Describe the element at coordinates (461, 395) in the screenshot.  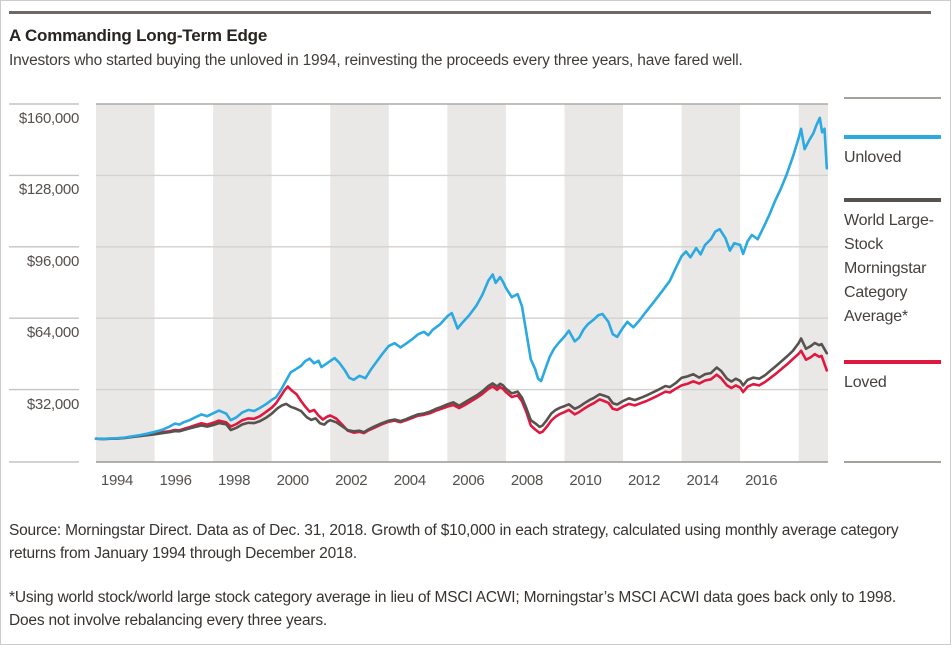
I see `series-line-loved` at that location.